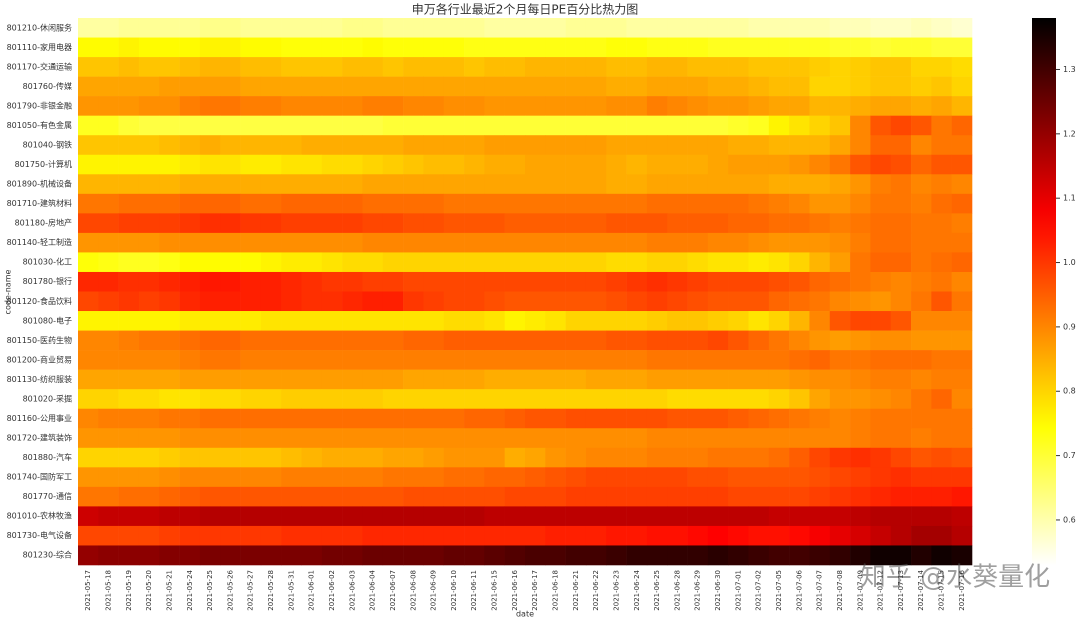  What do you see at coordinates (47, 262) in the screenshot?
I see `y-tick-label: 801030-化工` at bounding box center [47, 262].